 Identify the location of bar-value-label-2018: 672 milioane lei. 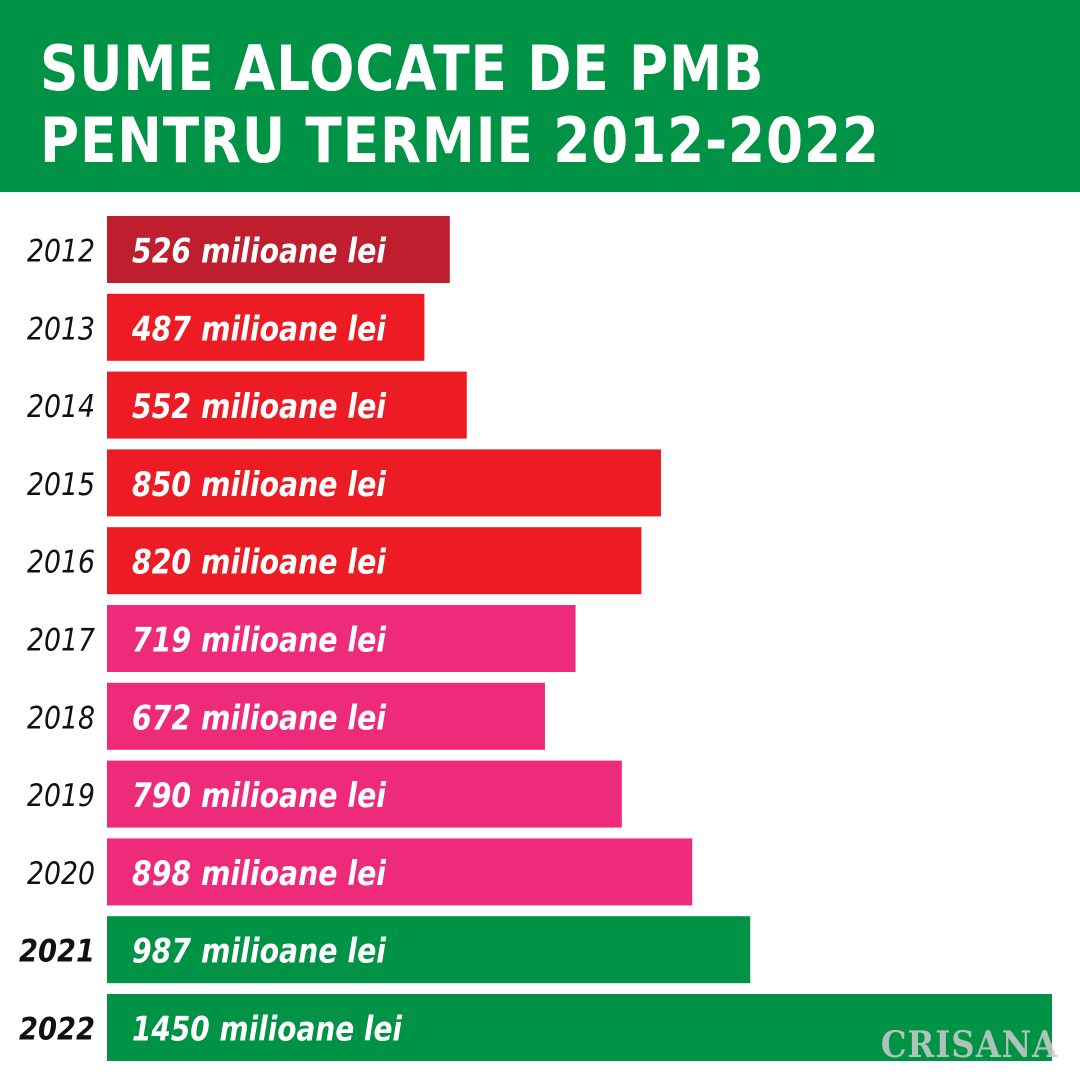
(259, 718).